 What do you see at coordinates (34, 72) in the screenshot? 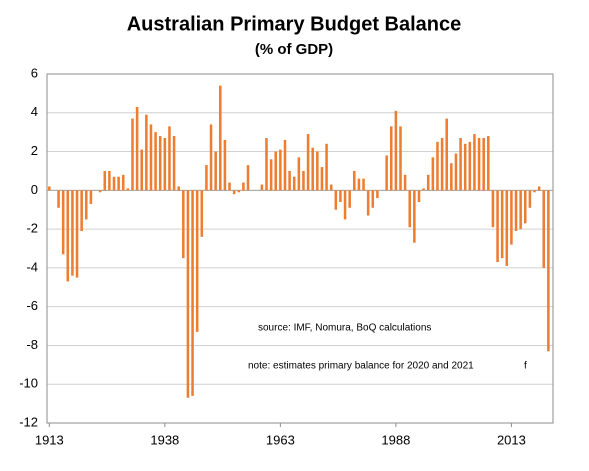
I see `y-tick-label: 6` at bounding box center [34, 72].